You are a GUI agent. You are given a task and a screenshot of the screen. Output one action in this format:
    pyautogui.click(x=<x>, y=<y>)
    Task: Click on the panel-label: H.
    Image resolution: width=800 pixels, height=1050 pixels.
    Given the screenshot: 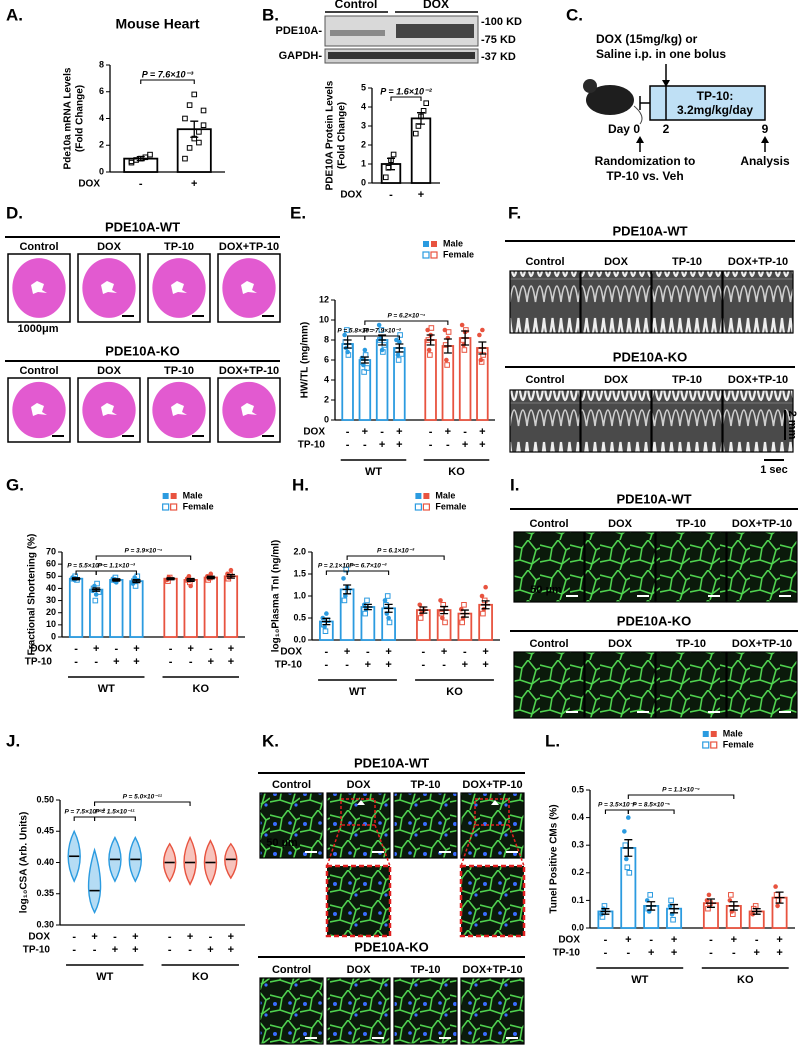 What is the action you would take?
    pyautogui.click(x=300, y=484)
    